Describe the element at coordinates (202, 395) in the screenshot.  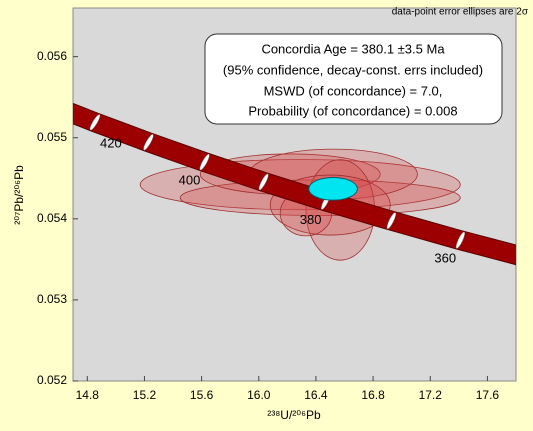
I see `x-tick-label: 15.6` at that location.